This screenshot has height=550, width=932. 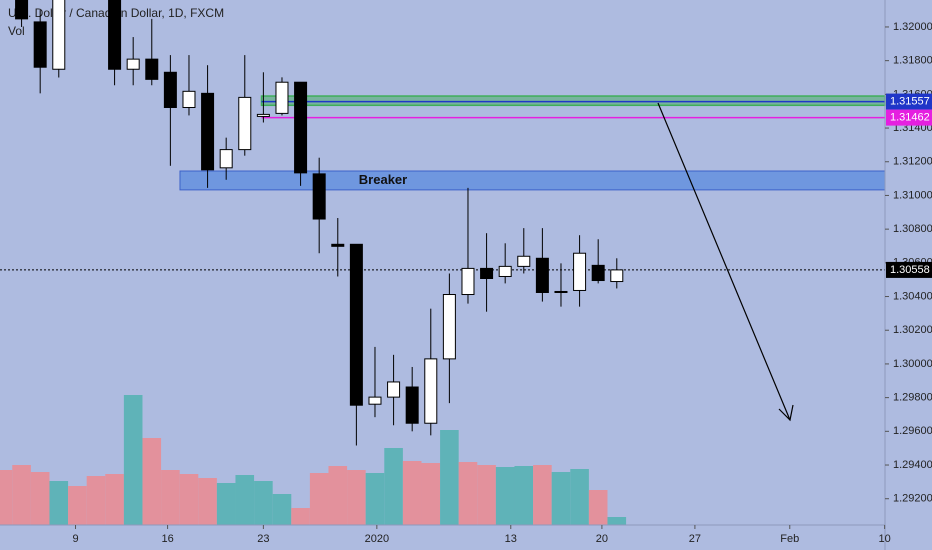 I want to click on arrow, so click(x=724, y=261).